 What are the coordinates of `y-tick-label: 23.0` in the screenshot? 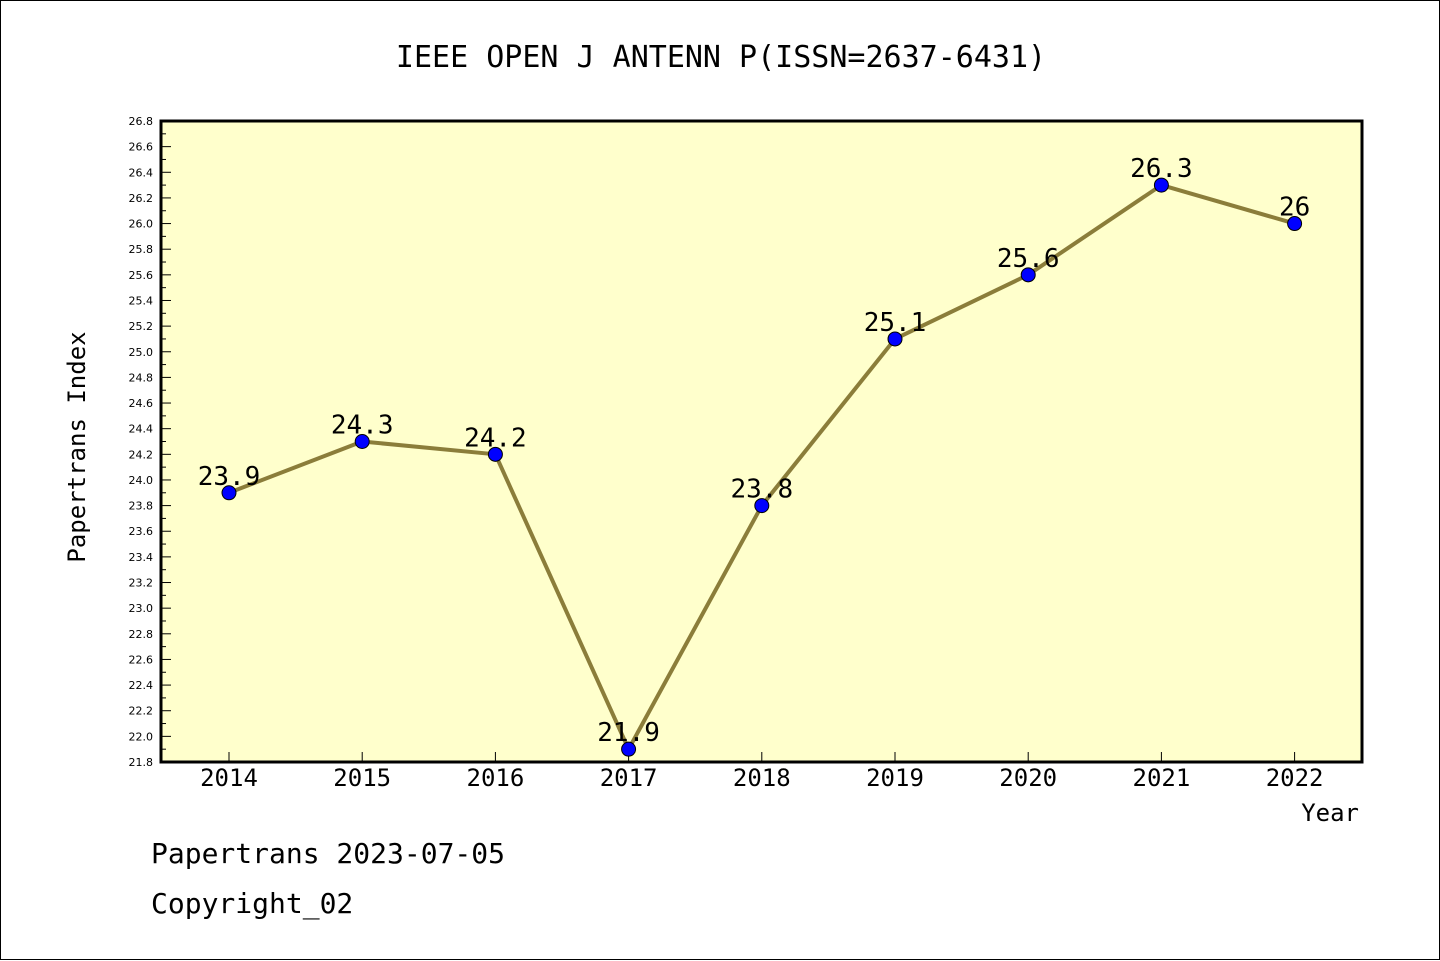 It's located at (141, 608).